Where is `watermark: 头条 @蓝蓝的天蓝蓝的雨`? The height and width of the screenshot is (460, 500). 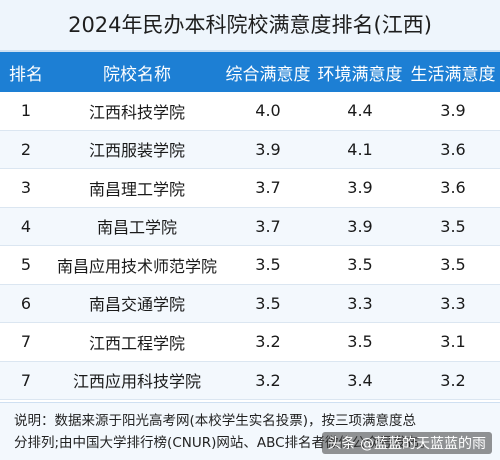 watermark: 头条 @蓝蓝的天蓝蓝的雨 is located at coordinates (406, 443).